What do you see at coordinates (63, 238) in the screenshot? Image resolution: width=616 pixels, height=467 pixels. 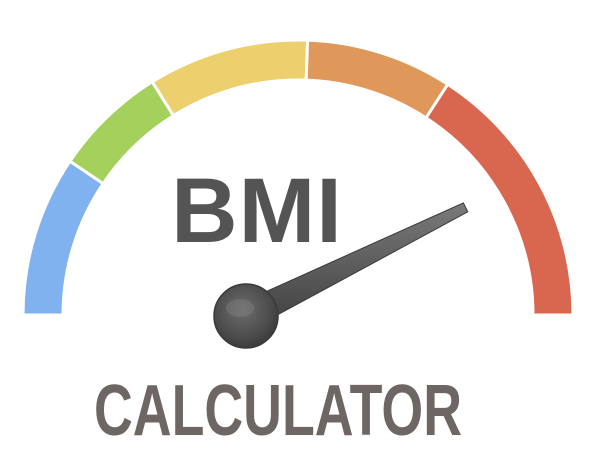 I see `gauge-segment-underweight` at bounding box center [63, 238].